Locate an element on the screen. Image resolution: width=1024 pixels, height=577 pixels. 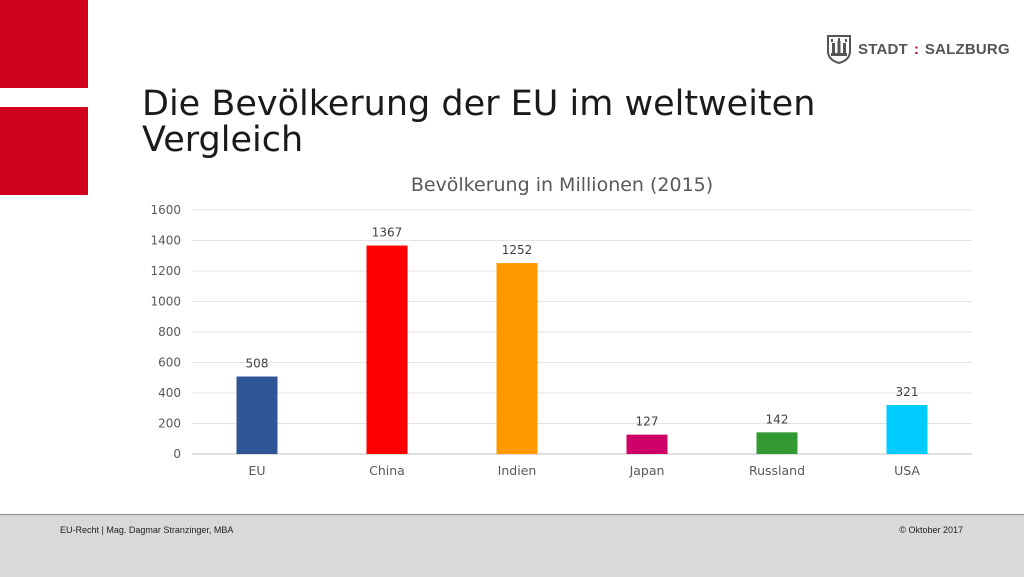
bar-indien is located at coordinates (517, 358).